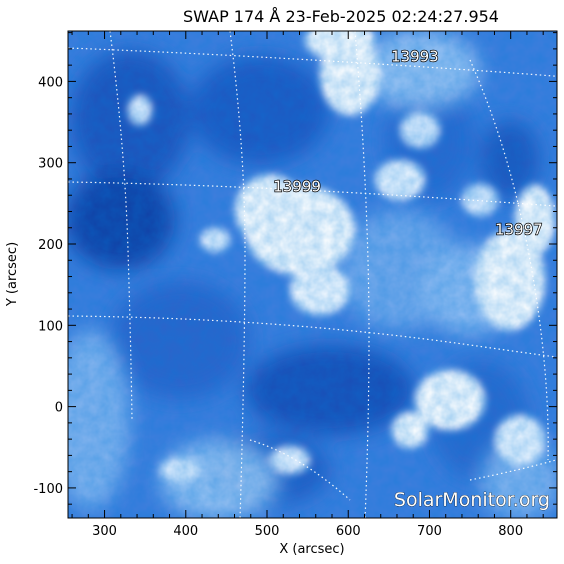  I want to click on x-tick-label: 700, so click(429, 531).